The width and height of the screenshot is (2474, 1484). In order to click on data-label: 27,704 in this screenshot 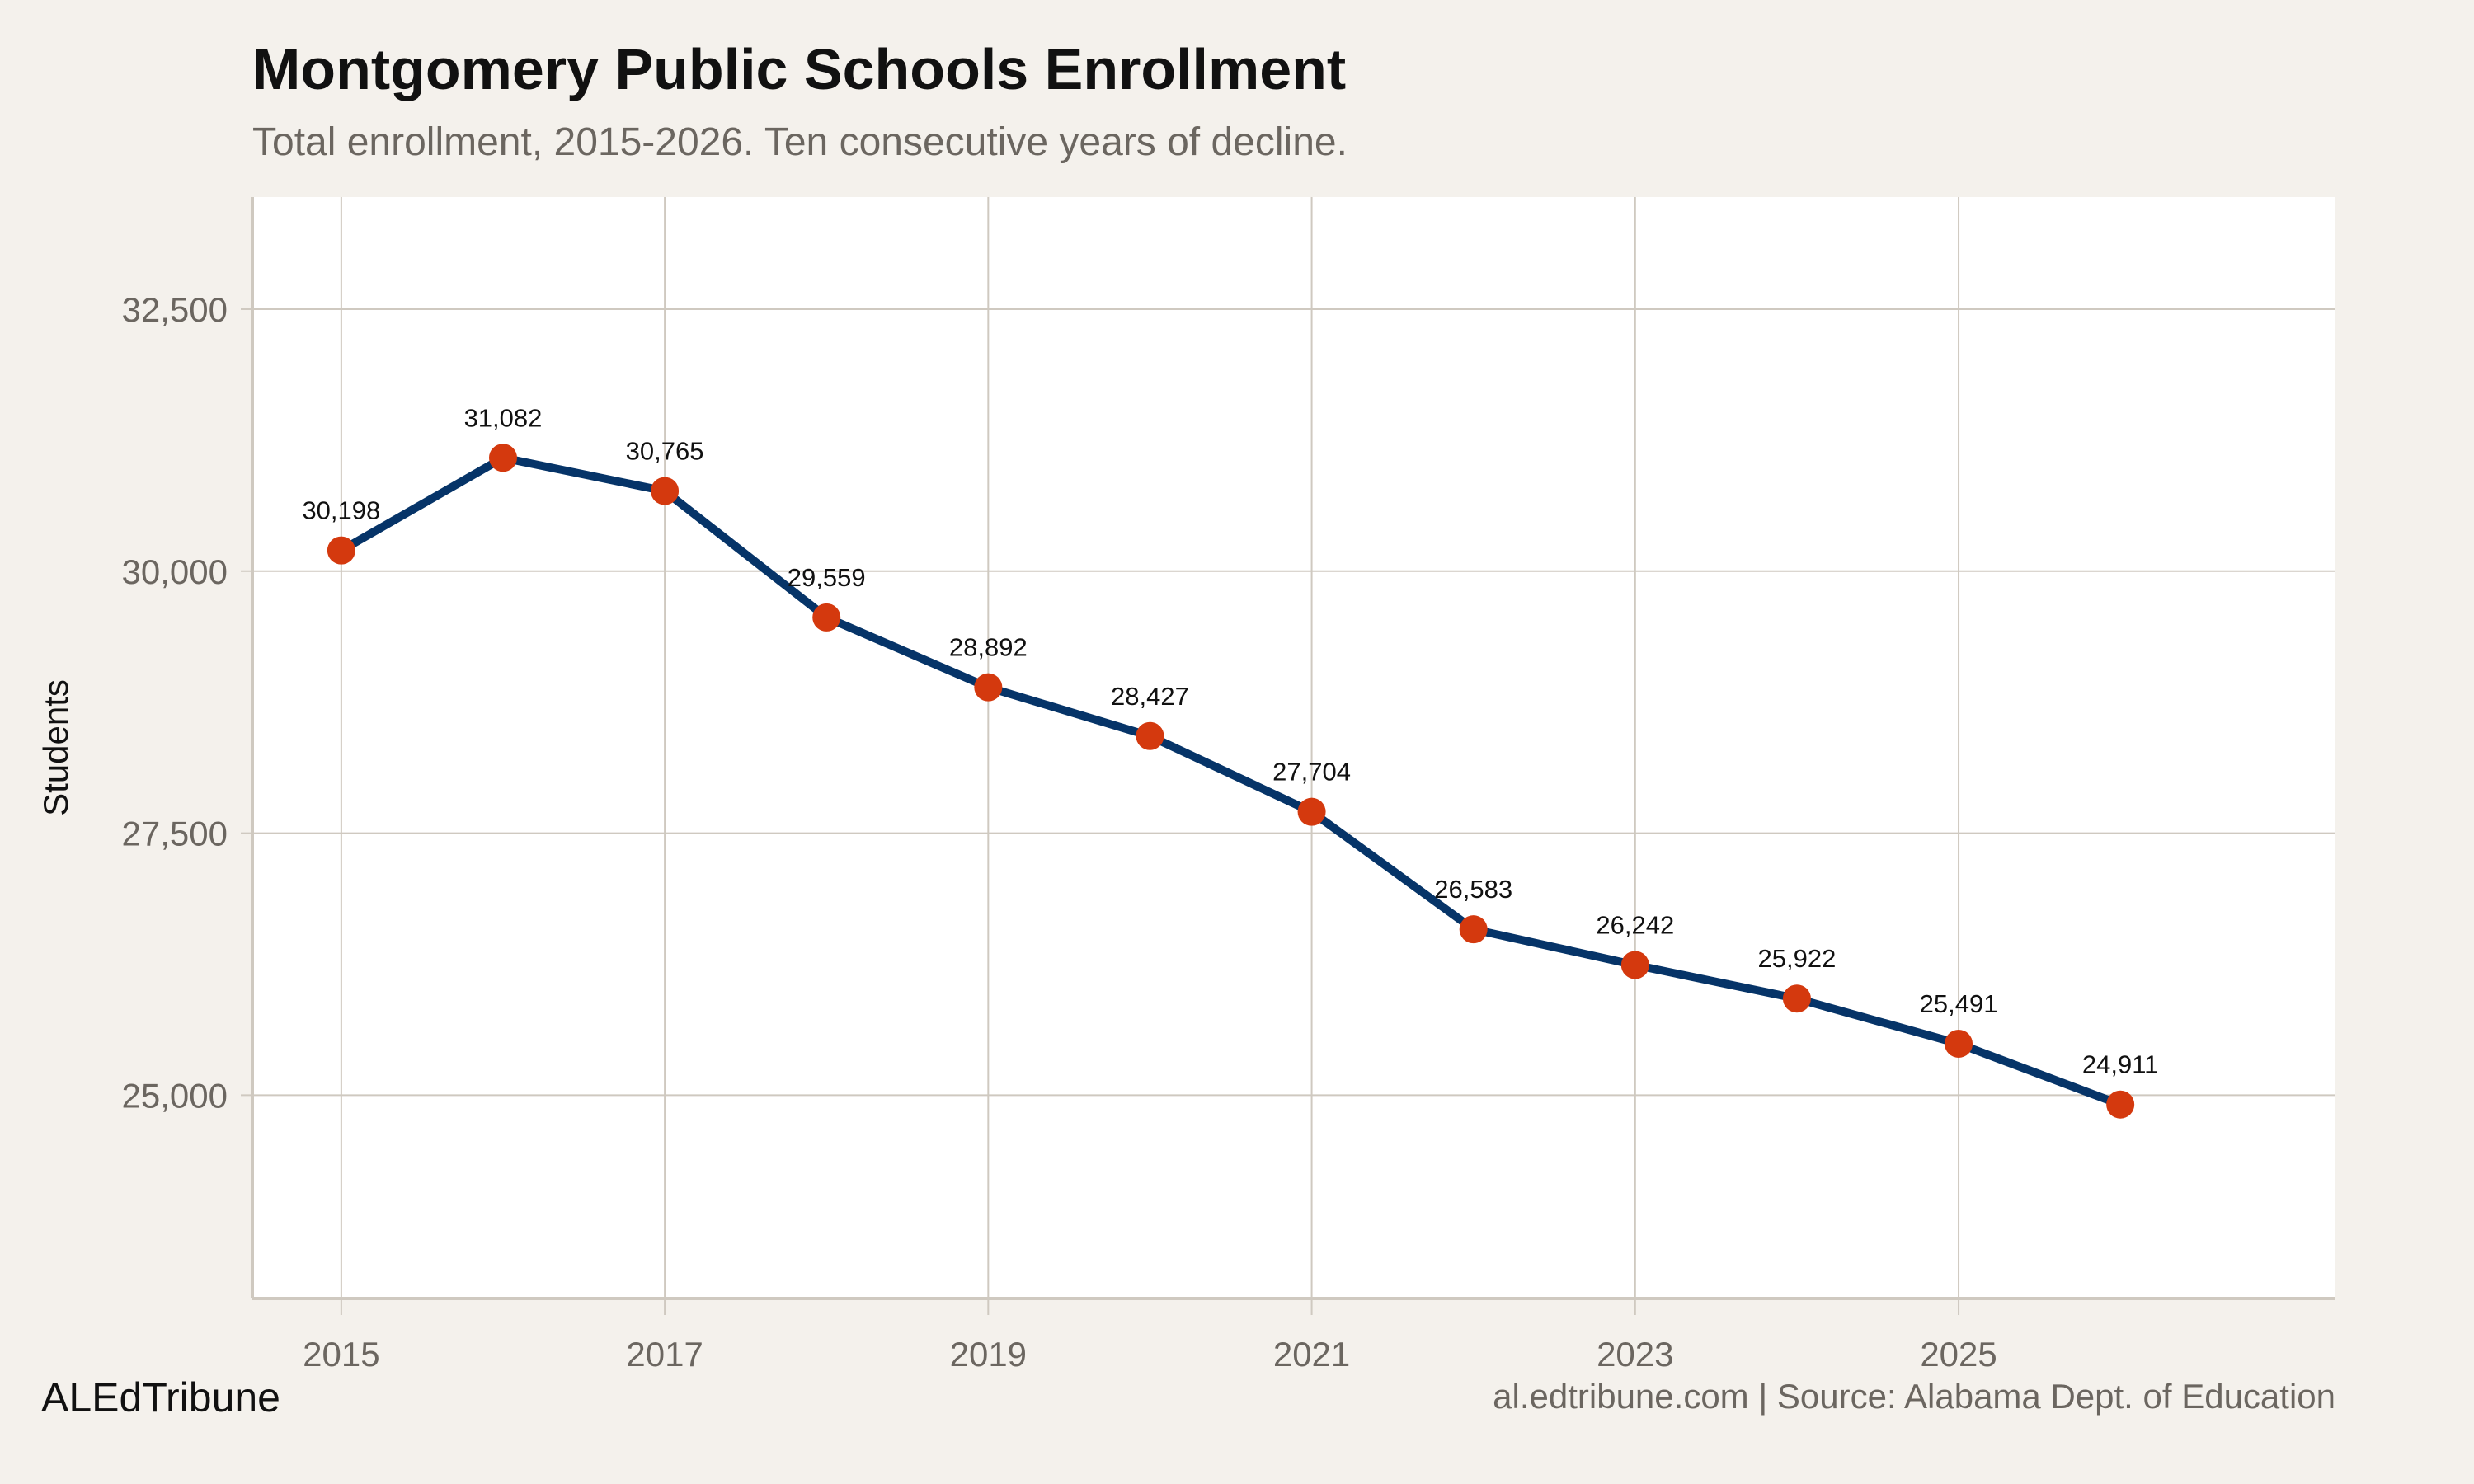, I will do `click(1311, 772)`.